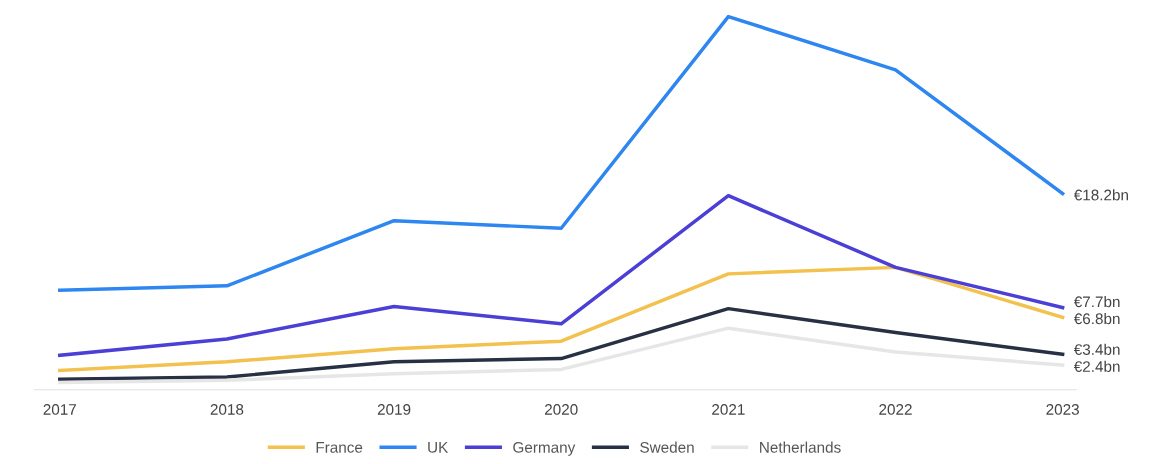  Describe the element at coordinates (339, 447) in the screenshot. I see `legend-label: France` at that location.